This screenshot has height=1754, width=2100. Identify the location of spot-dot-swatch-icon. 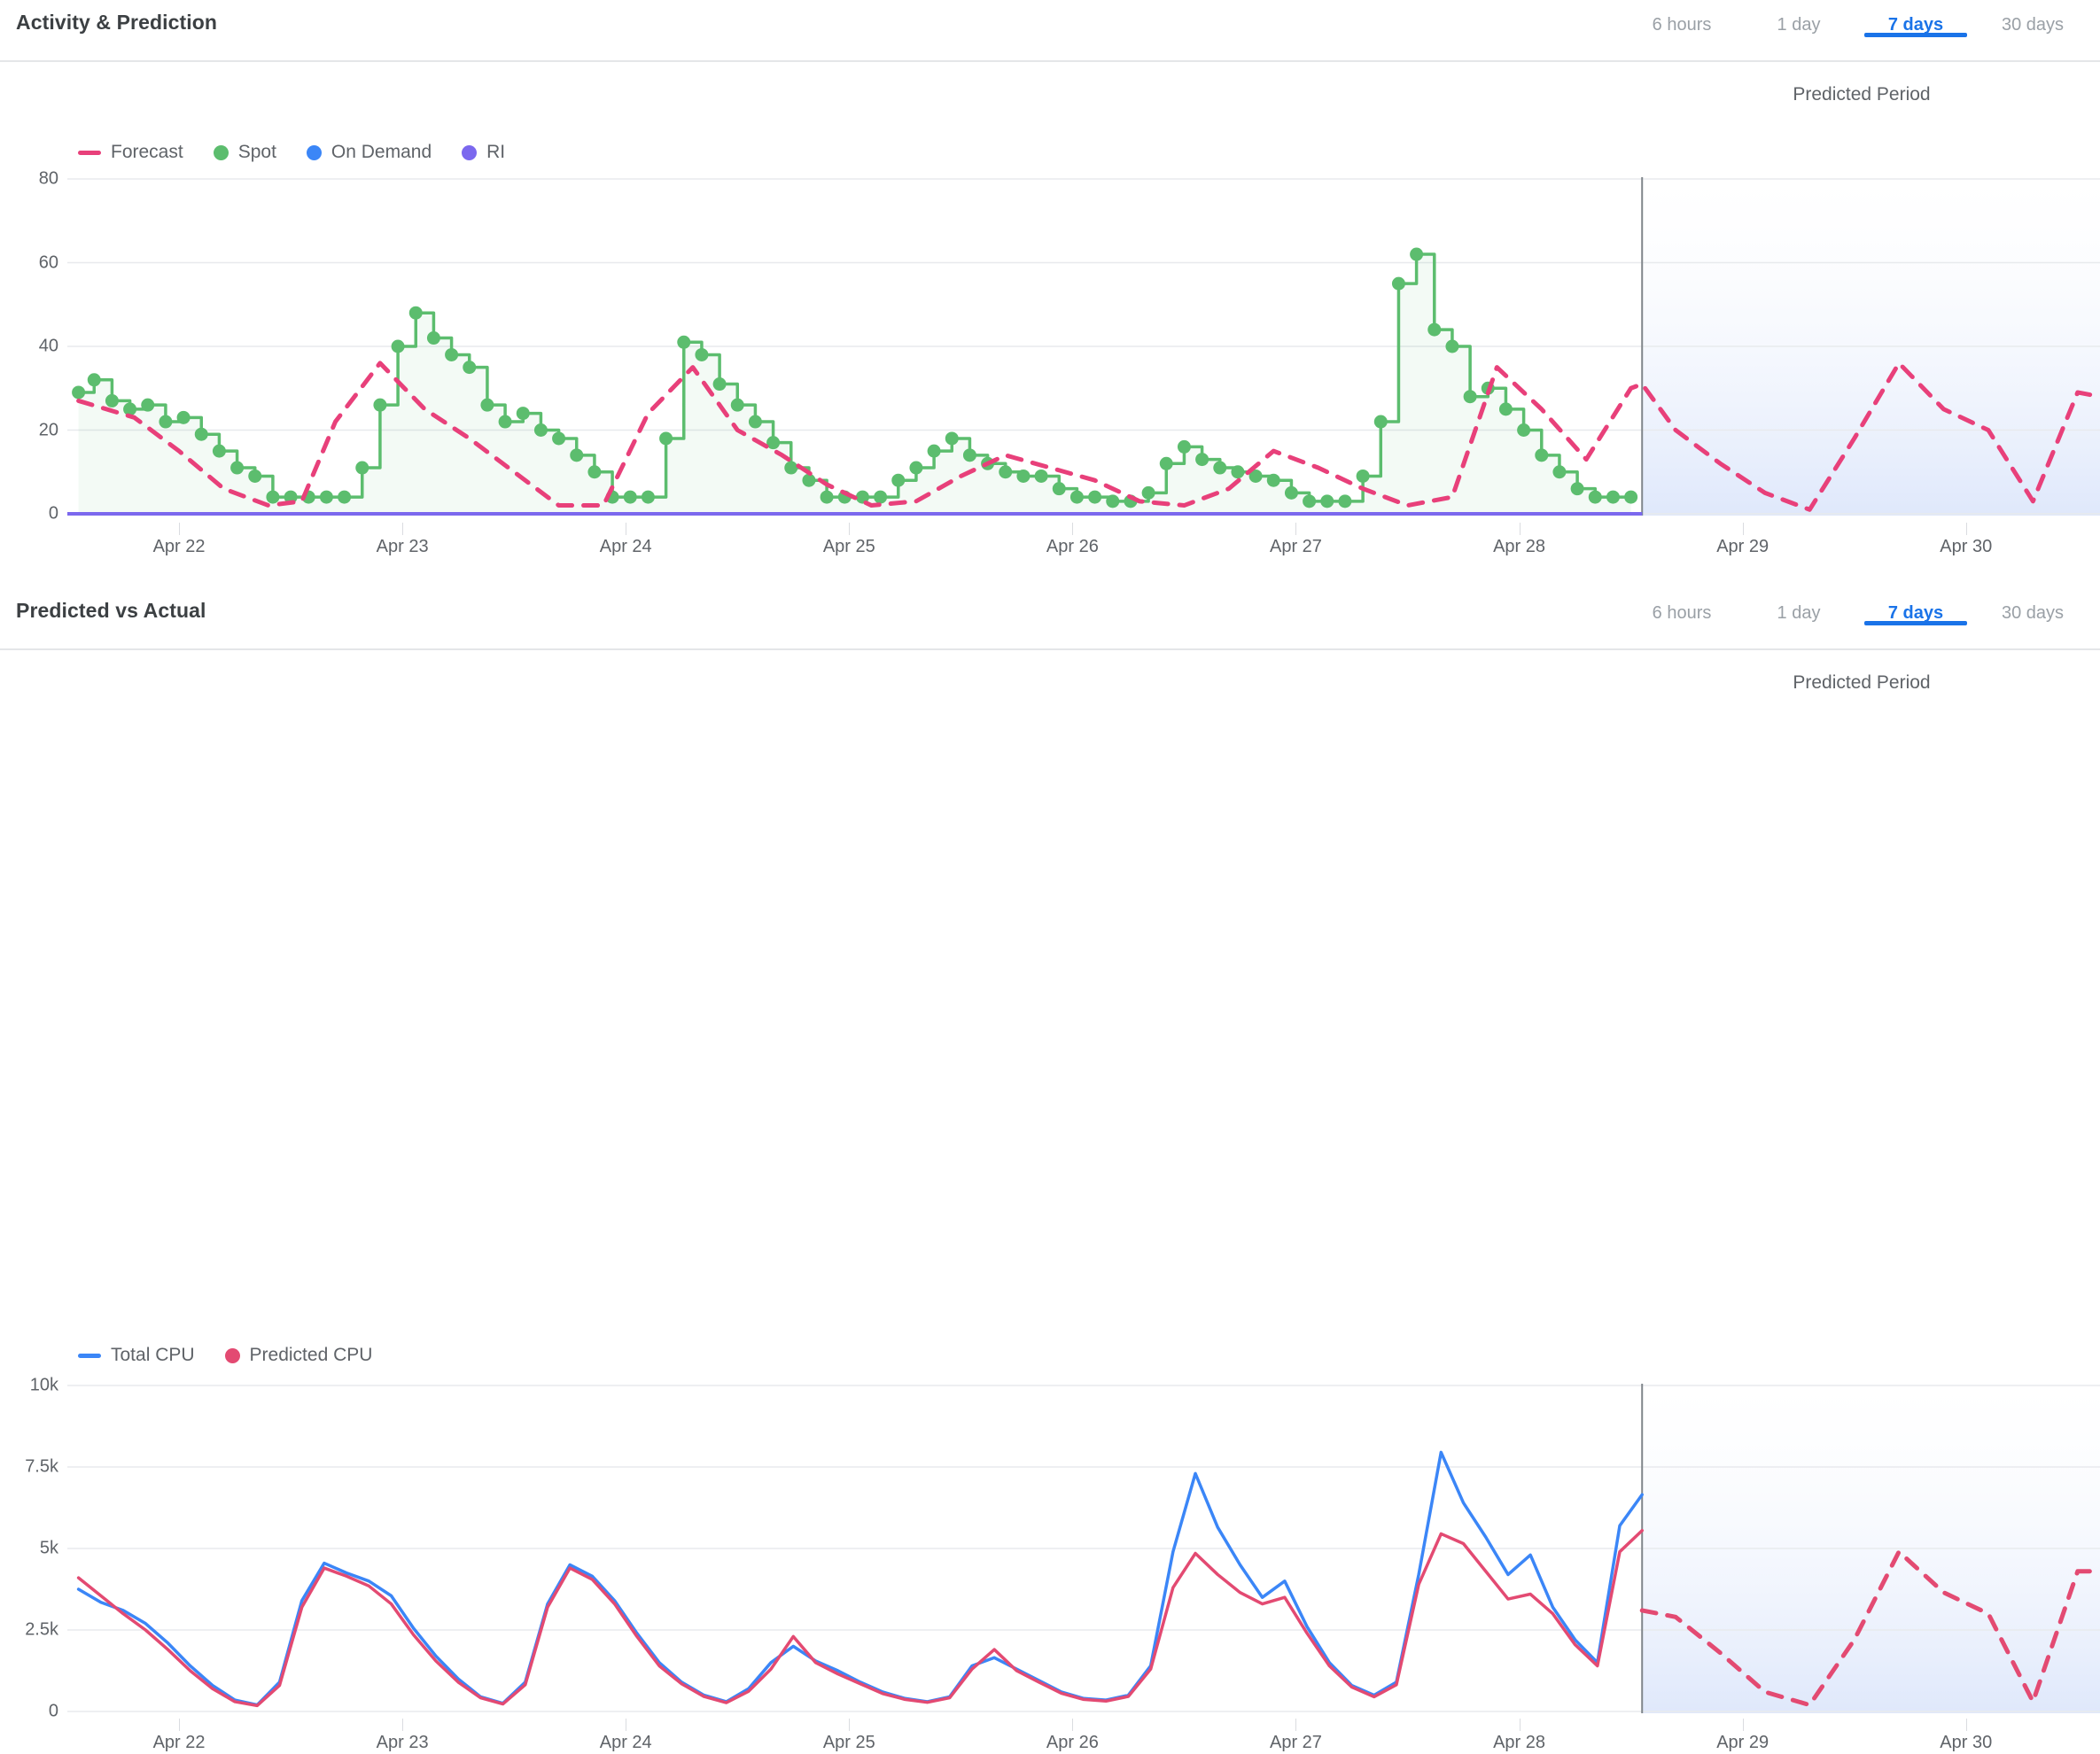
(221, 152).